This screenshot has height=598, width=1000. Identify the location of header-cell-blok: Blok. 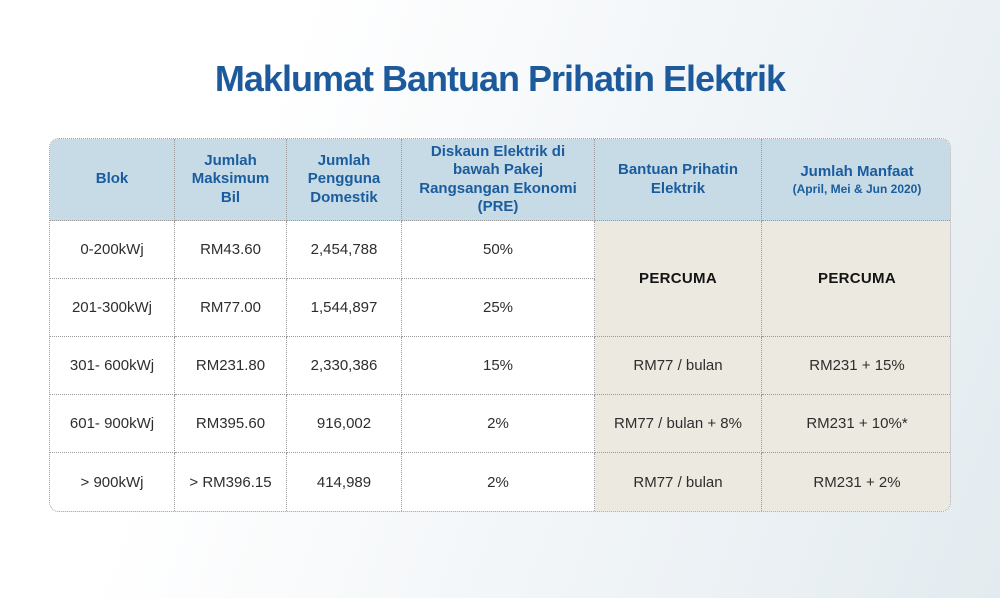
(112, 180).